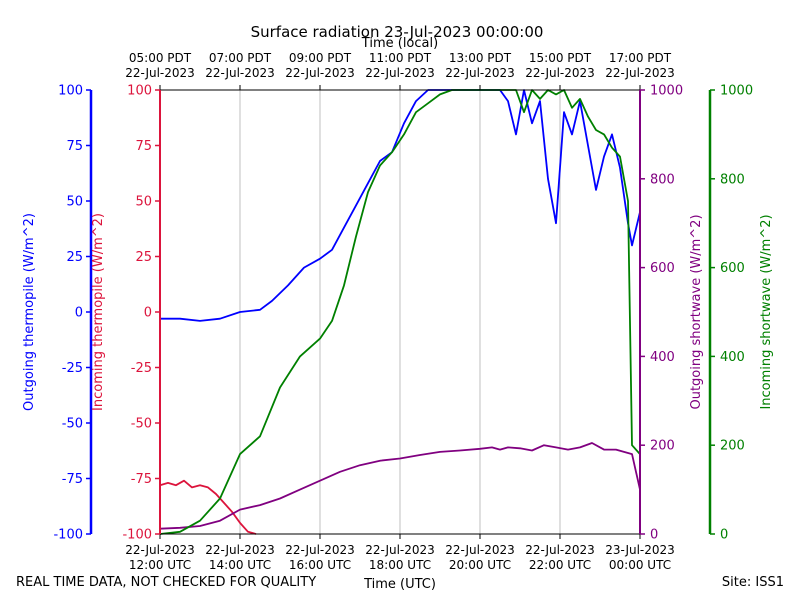 Image resolution: width=800 pixels, height=600 pixels. Describe the element at coordinates (160, 565) in the screenshot. I see `x-tick-label-utc: 12:00 UTC` at that location.